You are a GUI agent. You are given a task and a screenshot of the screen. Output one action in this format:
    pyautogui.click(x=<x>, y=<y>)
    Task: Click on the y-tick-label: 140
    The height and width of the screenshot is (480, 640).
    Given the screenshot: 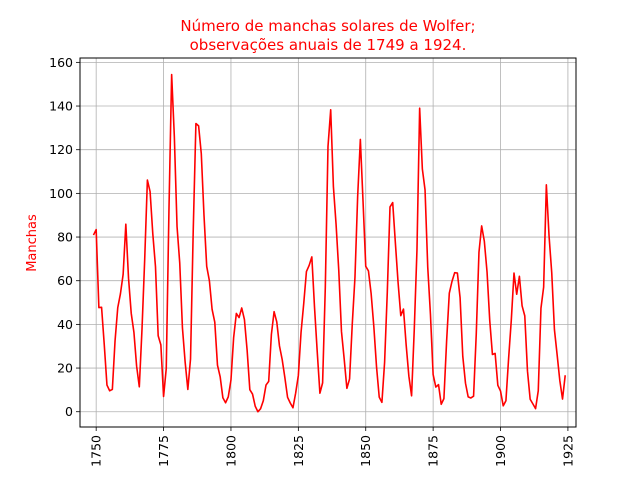 What is the action you would take?
    pyautogui.click(x=61, y=106)
    